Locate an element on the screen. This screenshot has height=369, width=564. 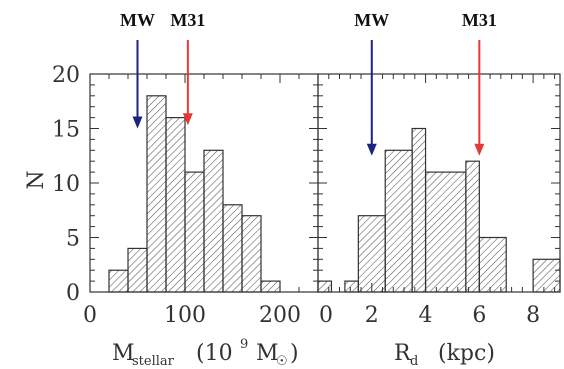
x-axis-label-disk-scale-length: R d (kpc) is located at coordinates (444, 355).